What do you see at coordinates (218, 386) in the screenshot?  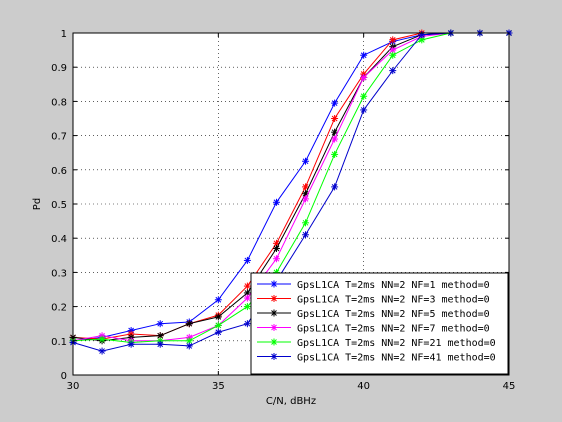 I see `x-tick-label: 35` at bounding box center [218, 386].